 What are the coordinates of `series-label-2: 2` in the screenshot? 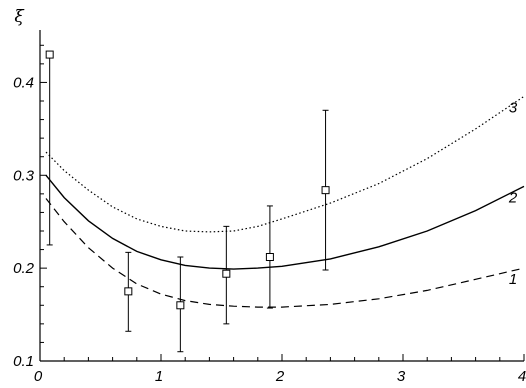 It's located at (513, 197).